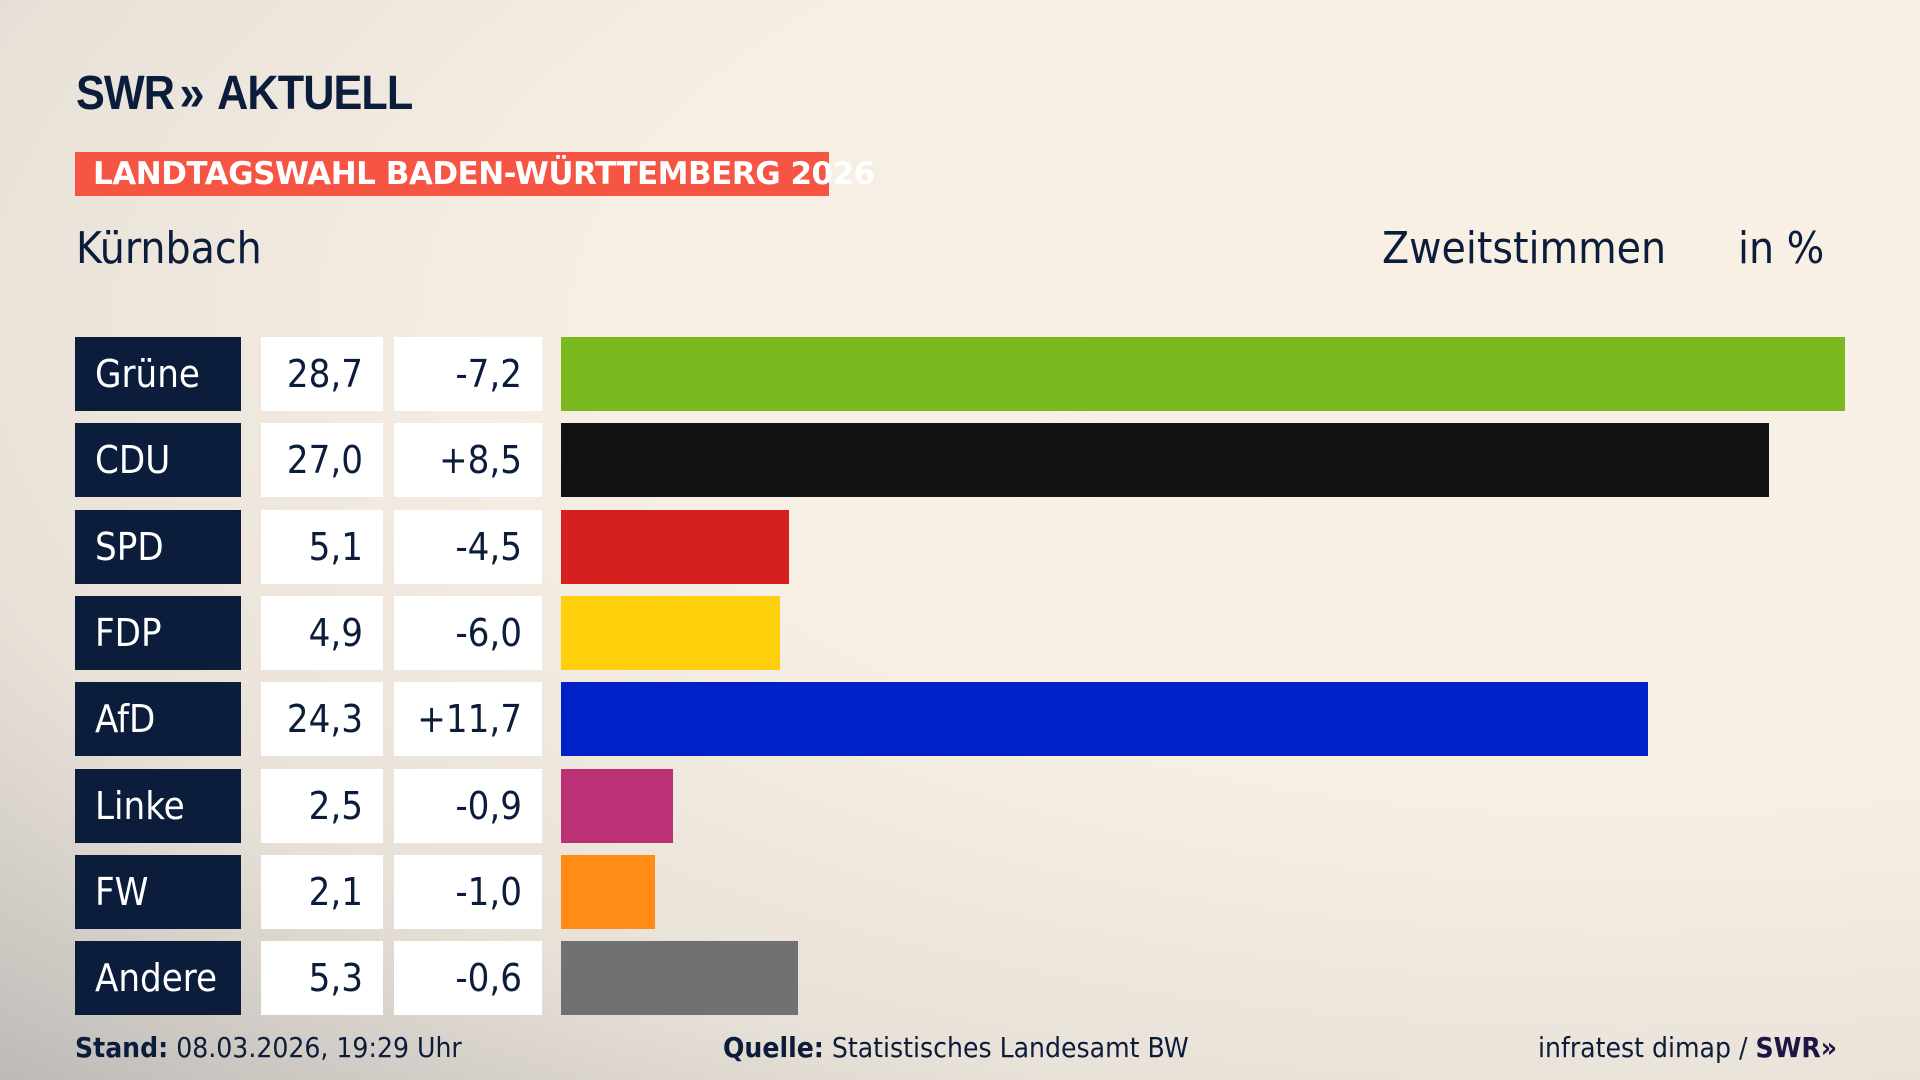  I want to click on diff-label: -6,0, so click(468, 632).